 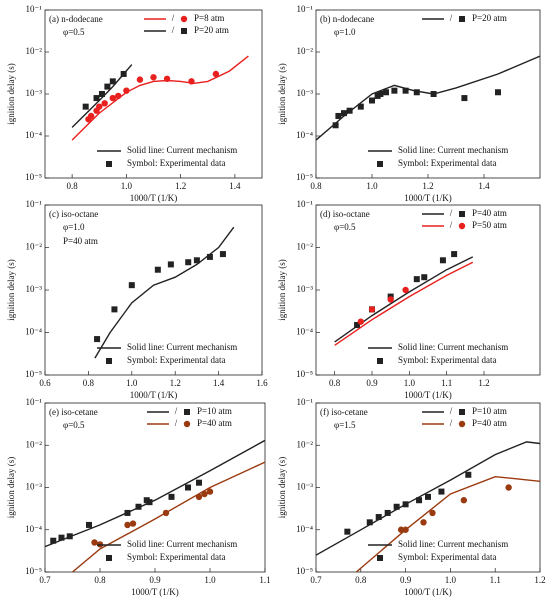 I want to click on y-tick-label: 10⁻¹, so click(x=305, y=204).